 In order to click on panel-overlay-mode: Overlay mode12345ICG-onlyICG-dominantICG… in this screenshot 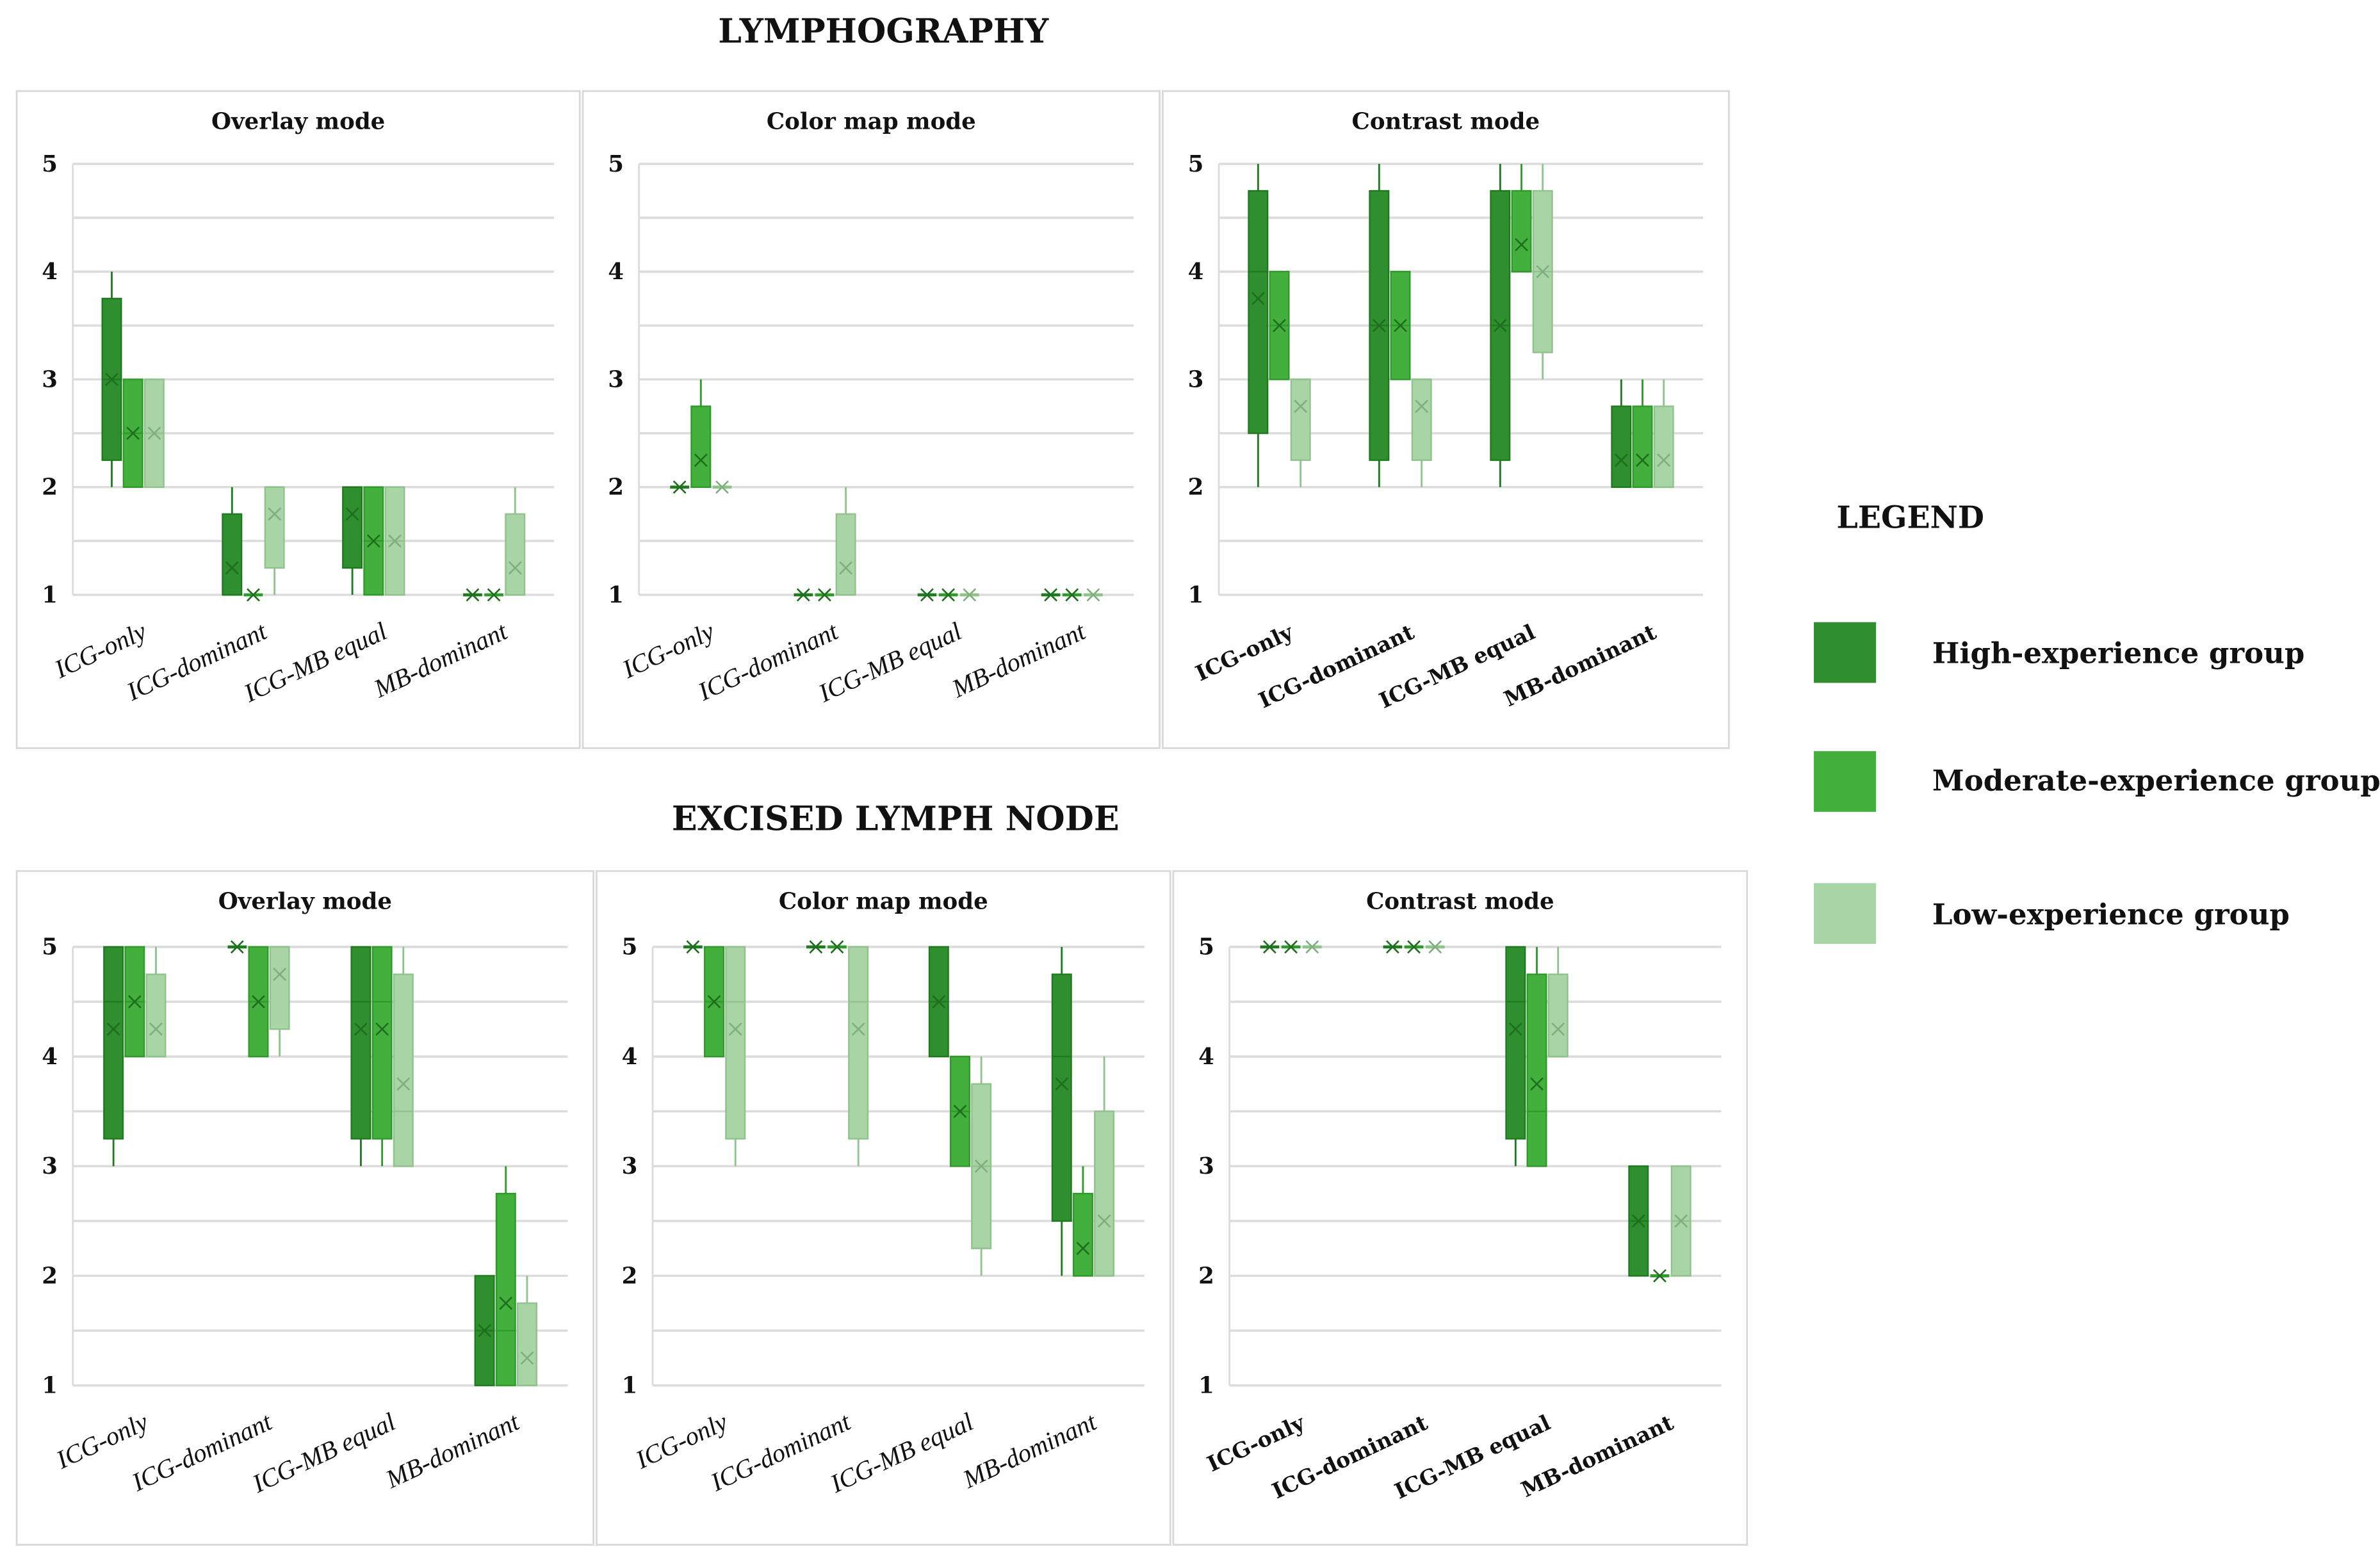, I will do `click(305, 1208)`.